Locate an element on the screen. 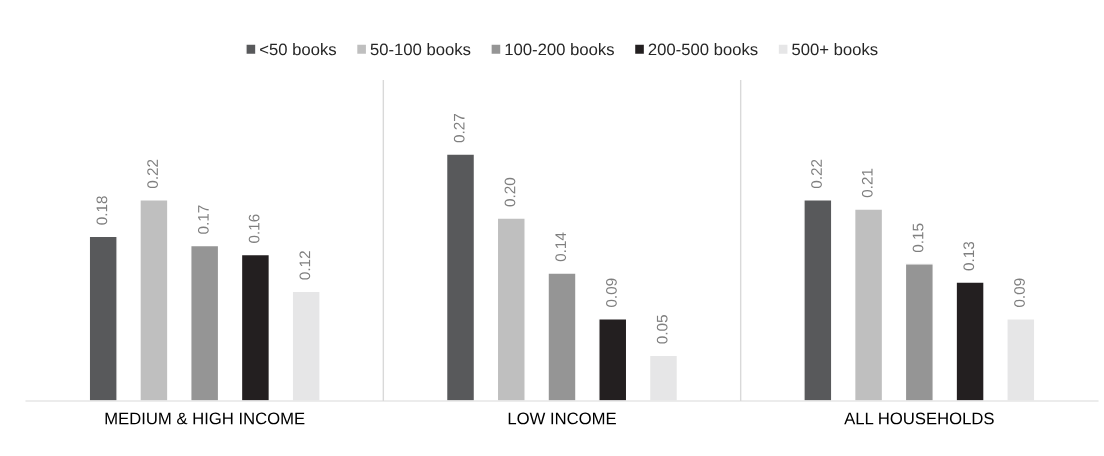 This screenshot has height=456, width=1104. data-label: 0.13 is located at coordinates (969, 256).